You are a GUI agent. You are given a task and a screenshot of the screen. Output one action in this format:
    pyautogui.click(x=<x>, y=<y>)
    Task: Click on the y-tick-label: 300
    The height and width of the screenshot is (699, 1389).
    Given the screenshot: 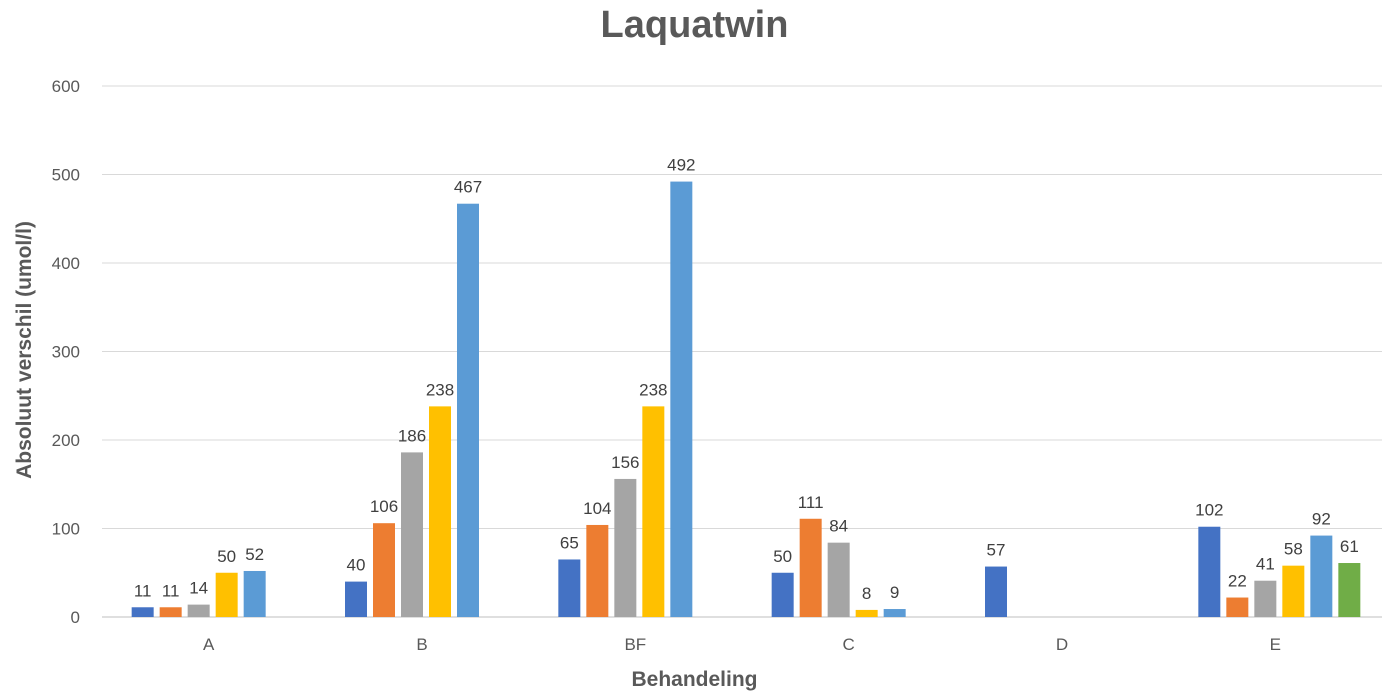 What is the action you would take?
    pyautogui.click(x=66, y=352)
    